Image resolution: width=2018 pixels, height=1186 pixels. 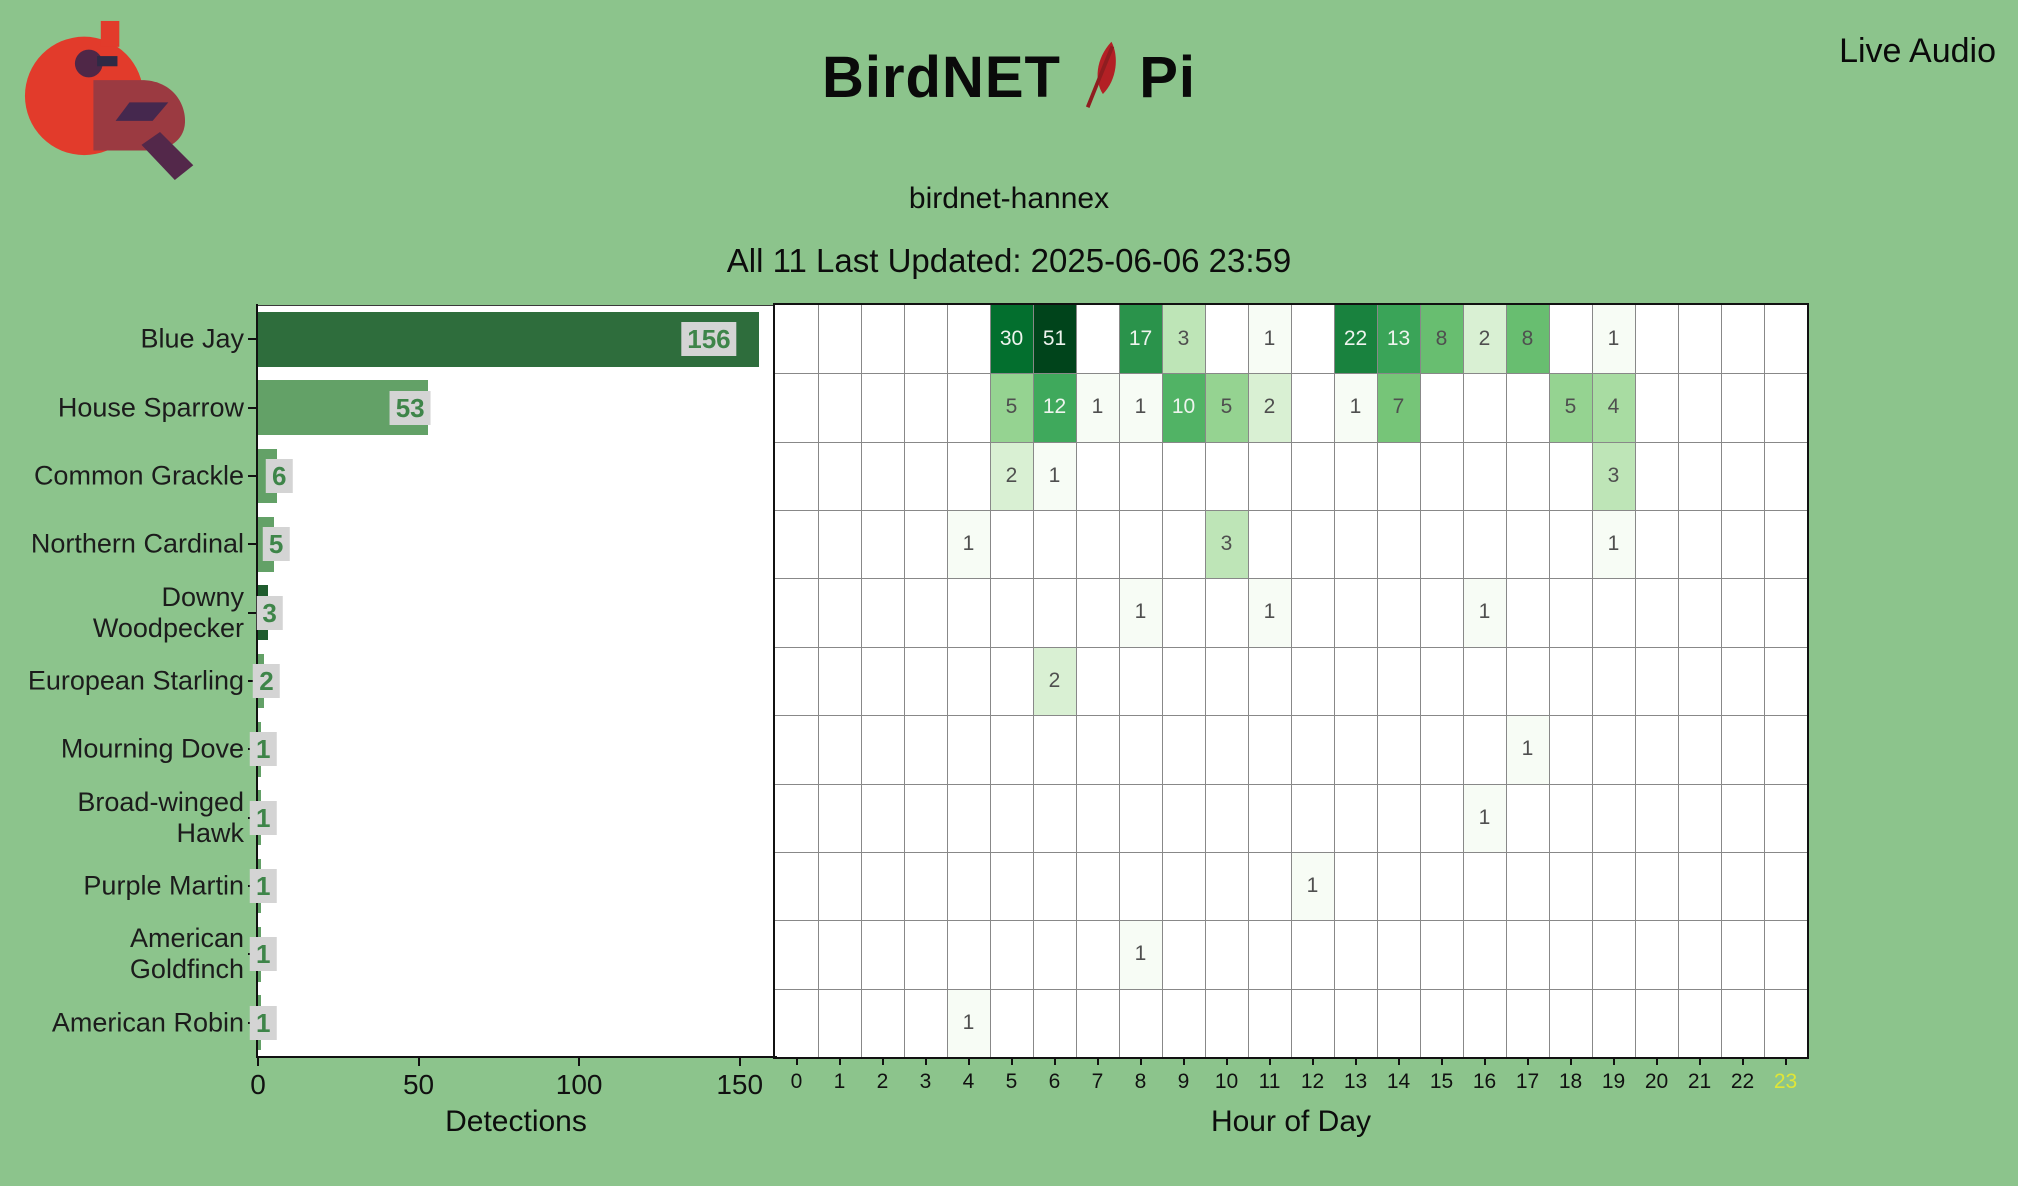 I want to click on hour-tick-label: 16, so click(x=1484, y=1081).